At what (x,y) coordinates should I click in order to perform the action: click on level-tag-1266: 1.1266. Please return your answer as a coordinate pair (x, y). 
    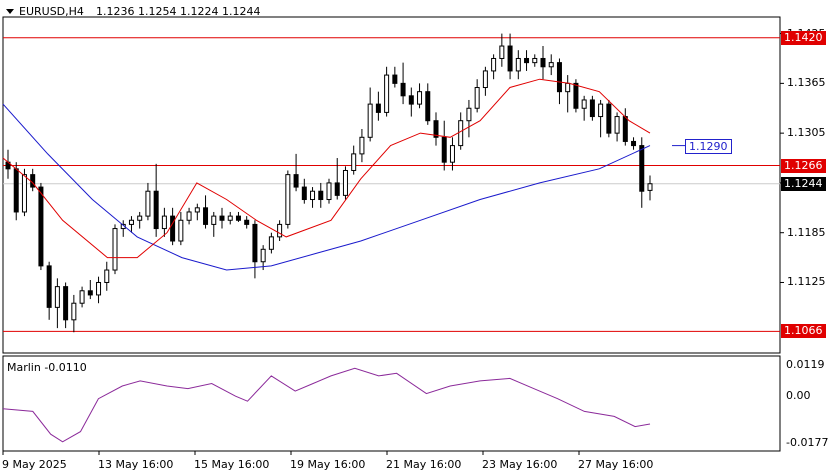
    Looking at the image, I should click on (803, 165).